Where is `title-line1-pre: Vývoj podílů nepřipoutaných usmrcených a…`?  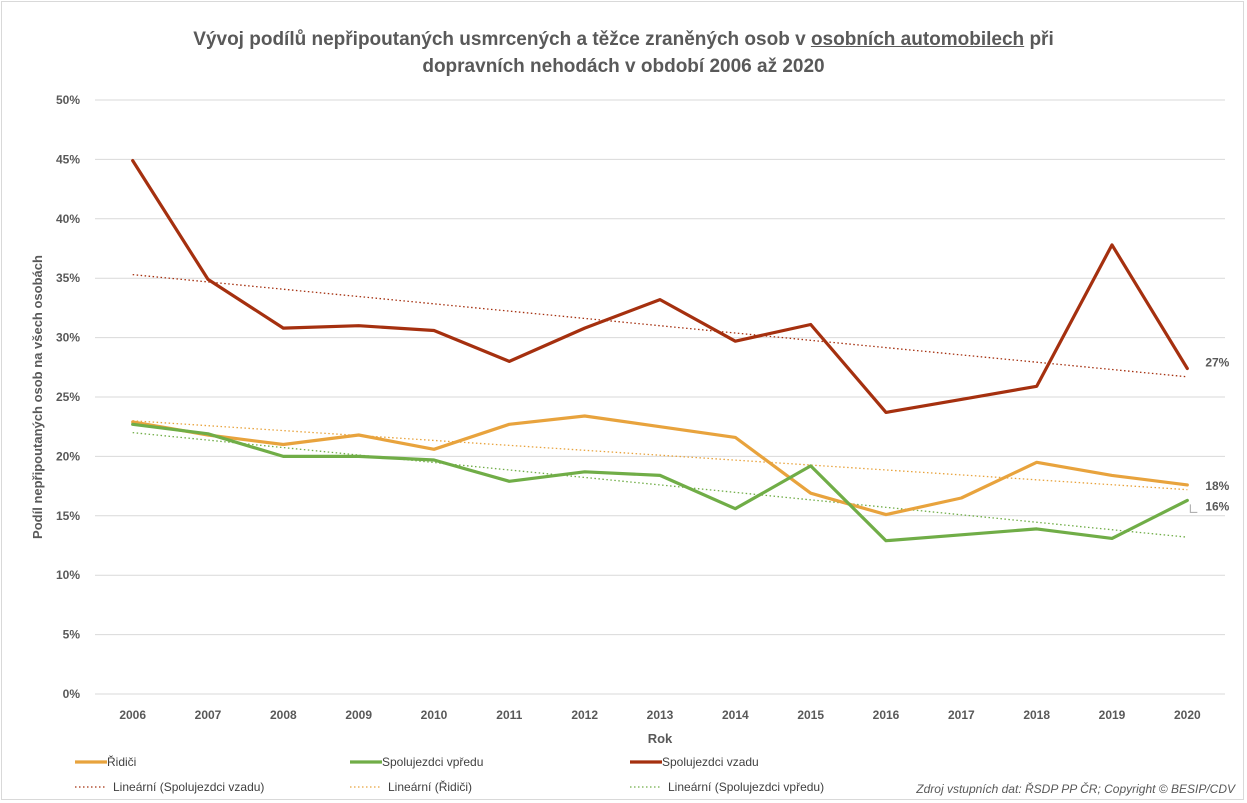 title-line1-pre: Vývoj podílů nepřipoutaných usmrcených a… is located at coordinates (502, 39).